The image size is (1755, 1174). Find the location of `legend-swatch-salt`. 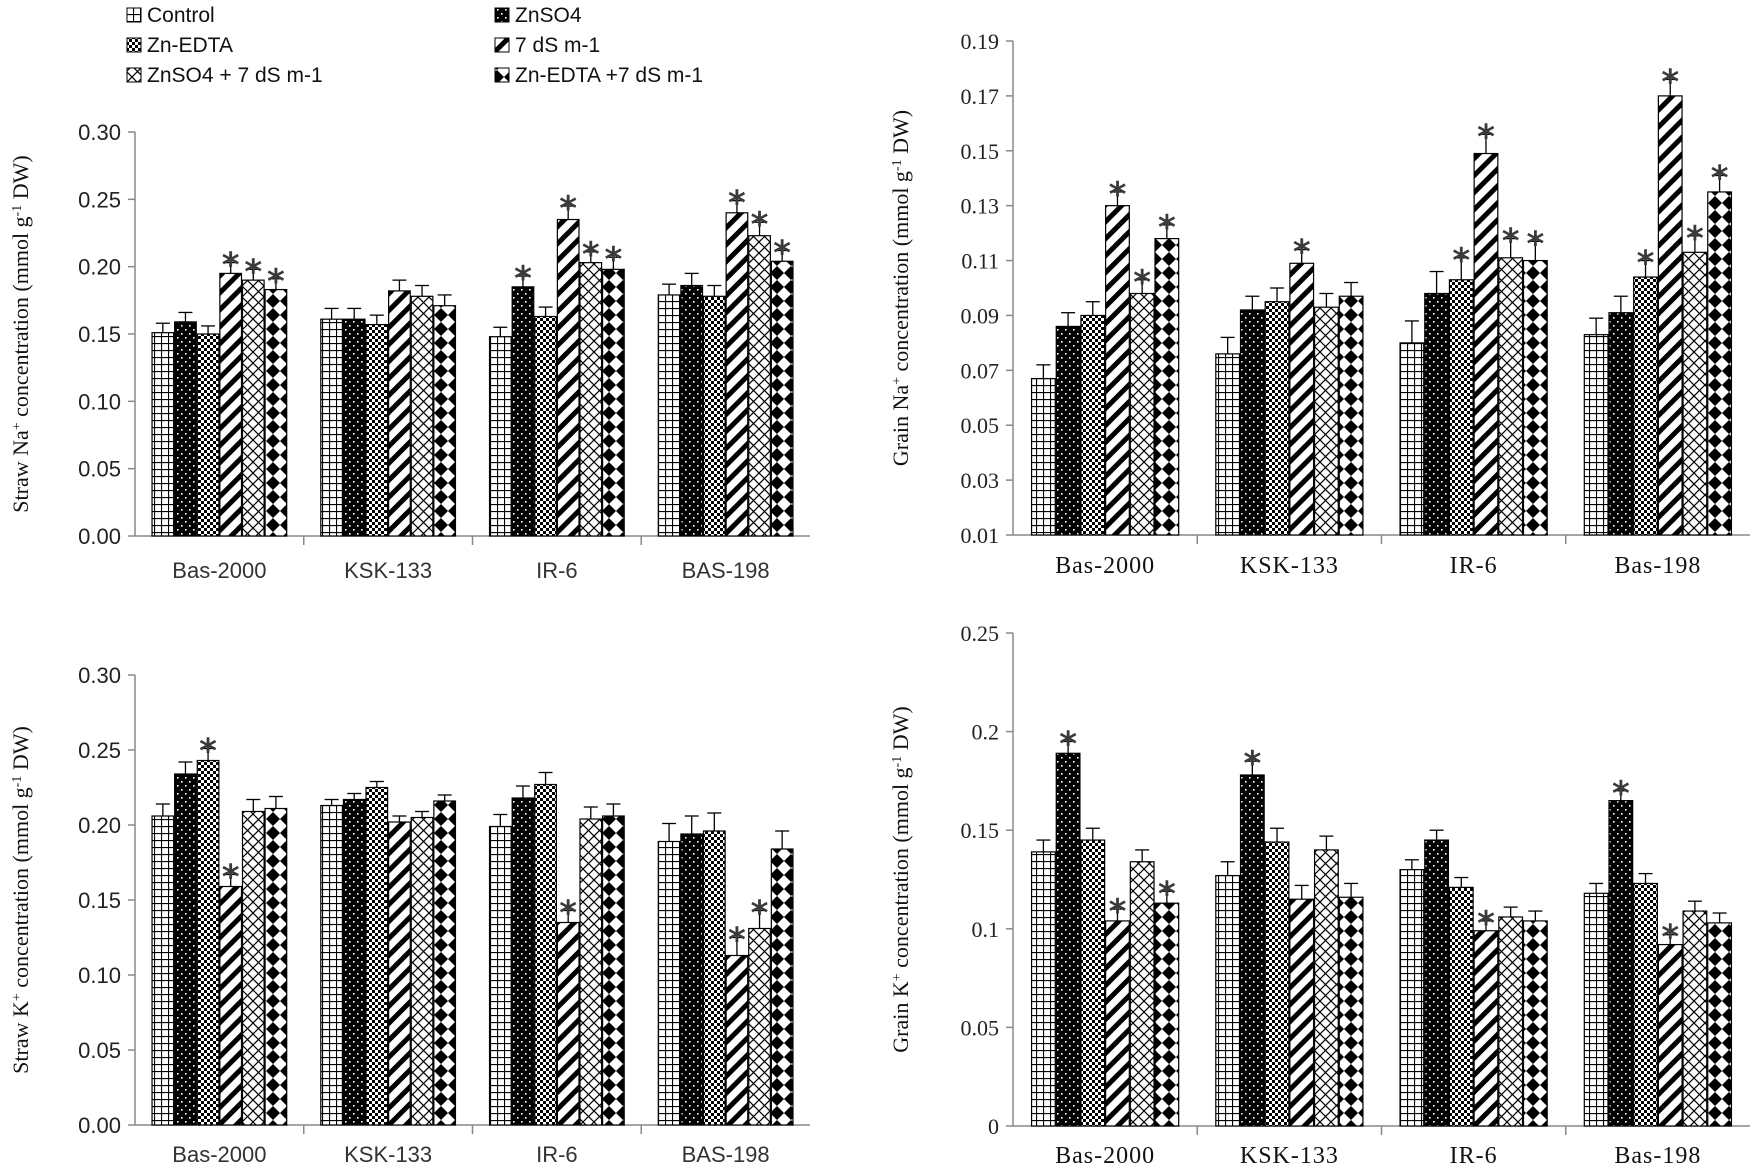

legend-swatch-salt is located at coordinates (502, 45).